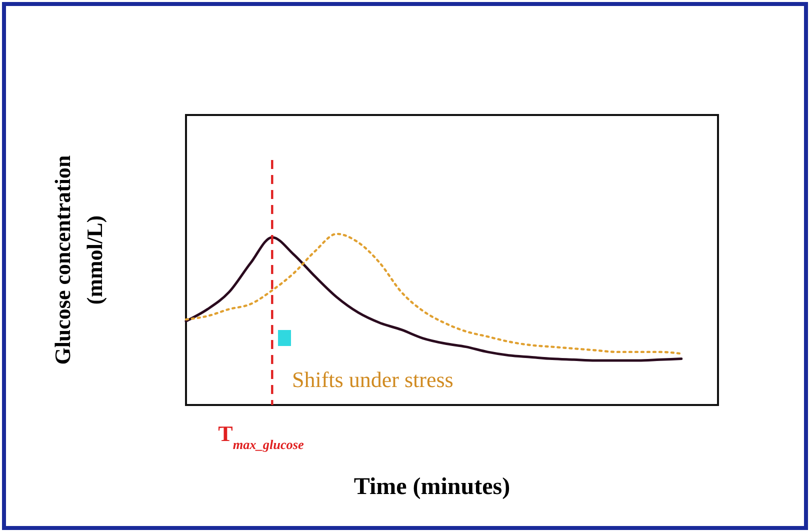 The width and height of the screenshot is (810, 532). Describe the element at coordinates (261, 436) in the screenshot. I see `text: T$_{max_glucose}$` at that location.